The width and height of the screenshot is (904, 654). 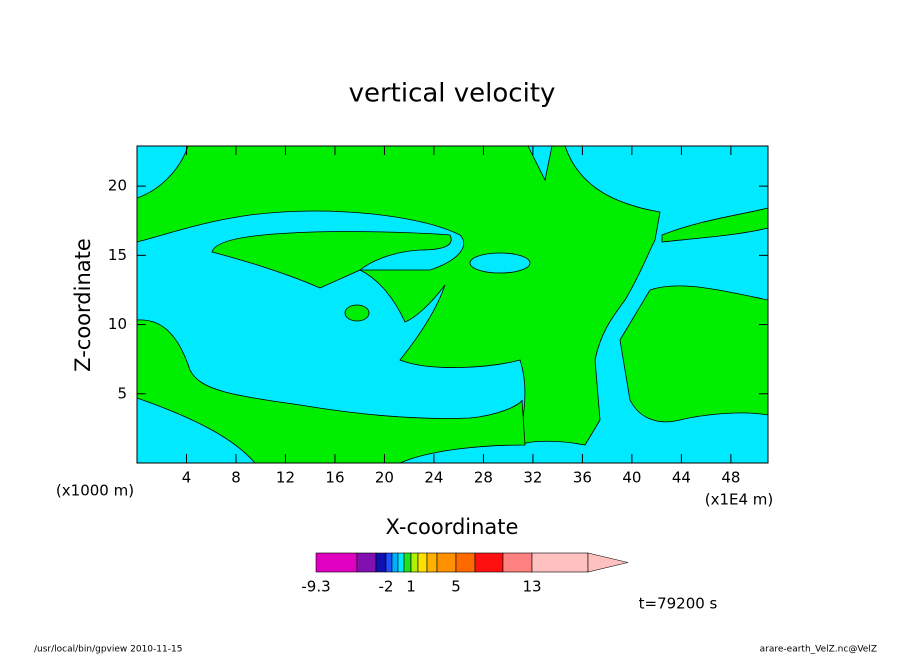 I want to click on x-tick-label: 4, so click(x=187, y=478).